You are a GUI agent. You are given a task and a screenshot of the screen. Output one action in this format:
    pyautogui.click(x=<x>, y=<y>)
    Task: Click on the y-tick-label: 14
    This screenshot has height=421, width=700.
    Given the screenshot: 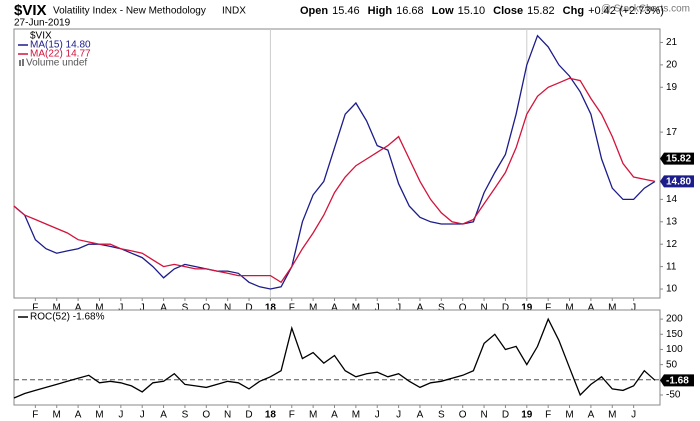 What is the action you would take?
    pyautogui.click(x=672, y=199)
    